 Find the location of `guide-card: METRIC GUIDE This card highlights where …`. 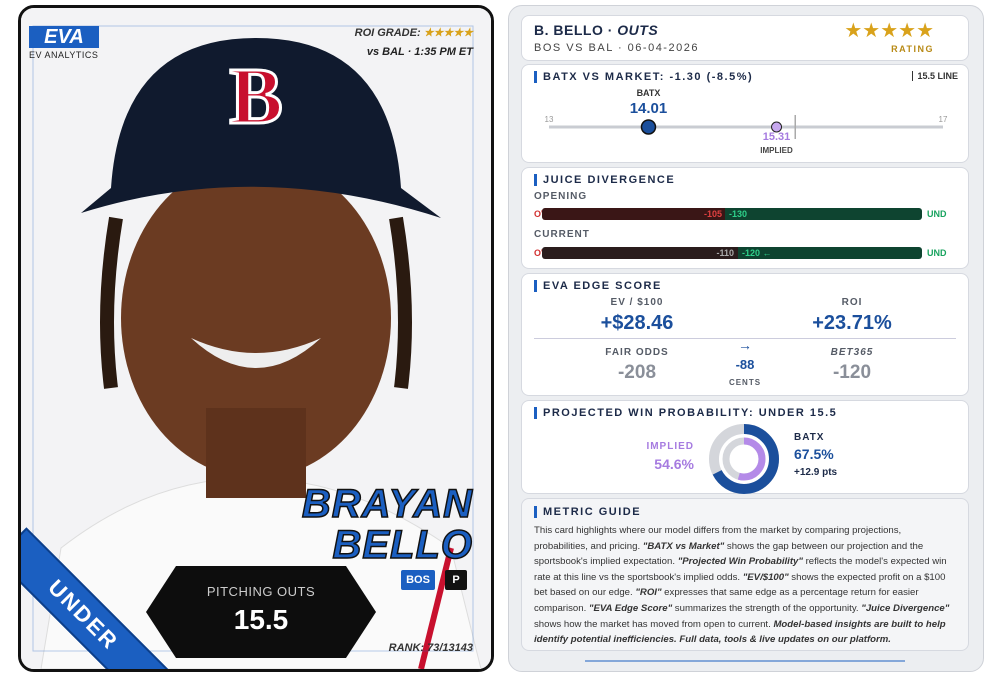

guide-card: METRIC GUIDE This card highlights where … is located at coordinates (745, 574).